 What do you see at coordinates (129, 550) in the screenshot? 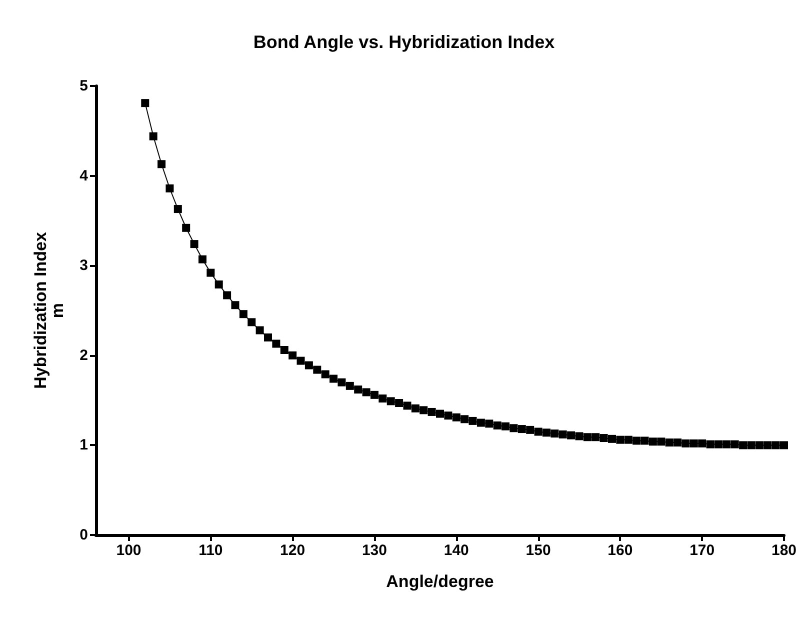
I see `x-tick-label: 100` at bounding box center [129, 550].